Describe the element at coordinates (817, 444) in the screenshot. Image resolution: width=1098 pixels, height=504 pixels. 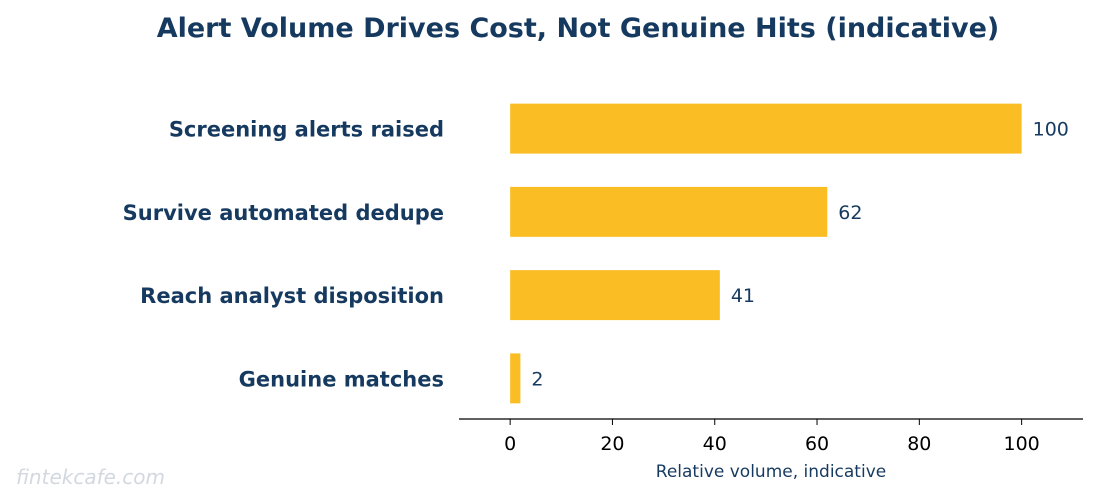
I see `x-tick-label: 60` at that location.